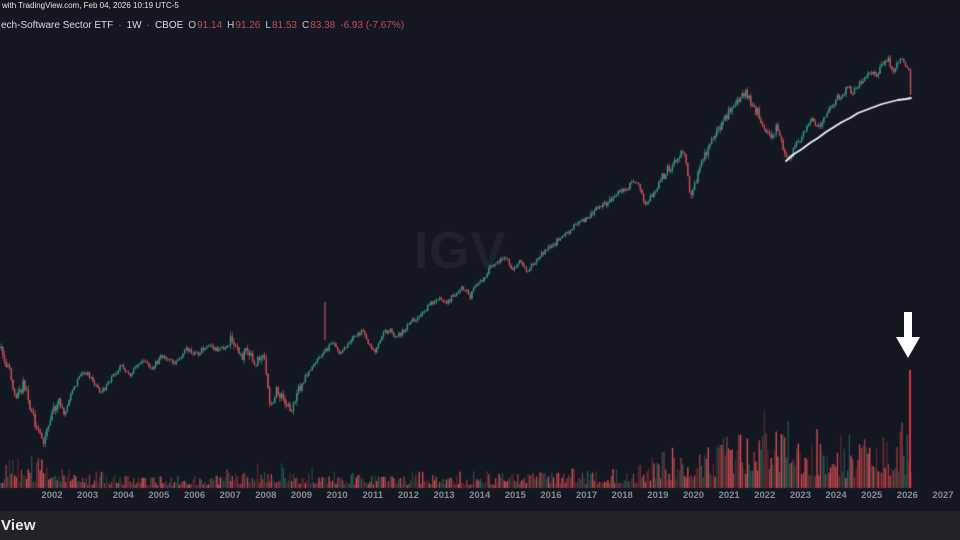 This screenshot has height=540, width=960. What do you see at coordinates (281, 25) in the screenshot?
I see `ohlc-low: L 81.53` at bounding box center [281, 25].